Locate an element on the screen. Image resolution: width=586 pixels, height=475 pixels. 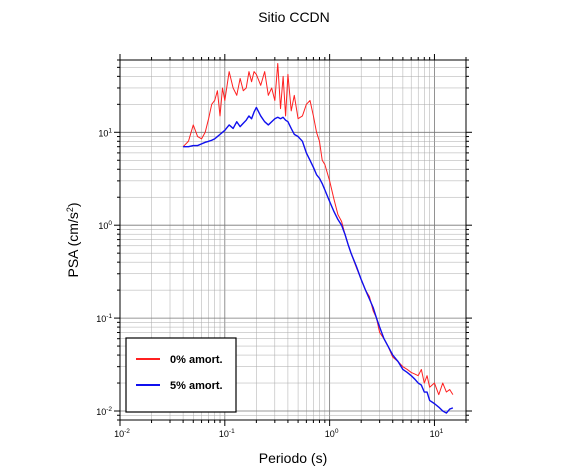
y-tick-label: 10⁻¹ is located at coordinates (104, 318).